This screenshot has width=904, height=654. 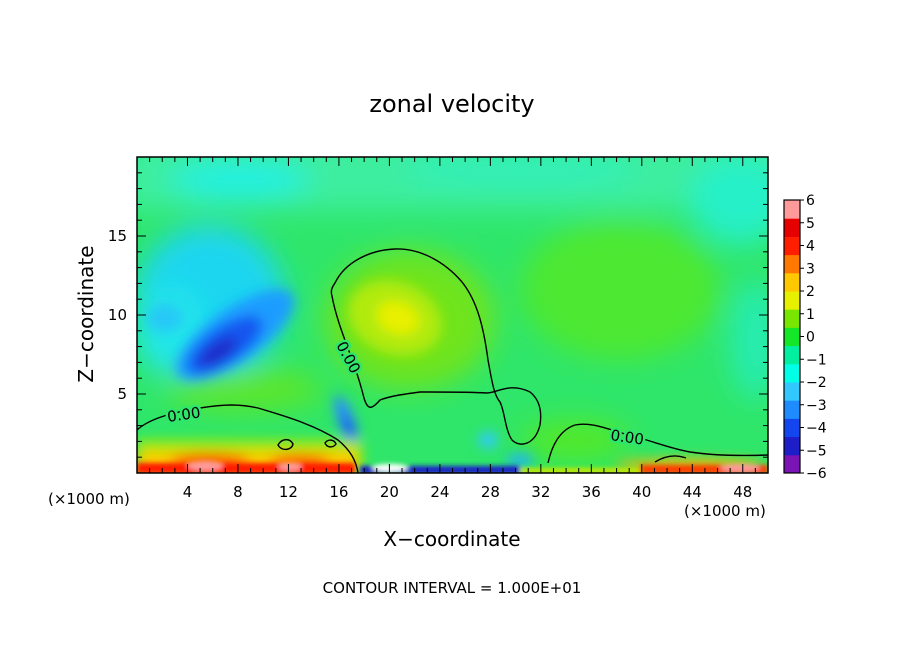 What do you see at coordinates (338, 492) in the screenshot?
I see `x-tick-label: 16` at bounding box center [338, 492].